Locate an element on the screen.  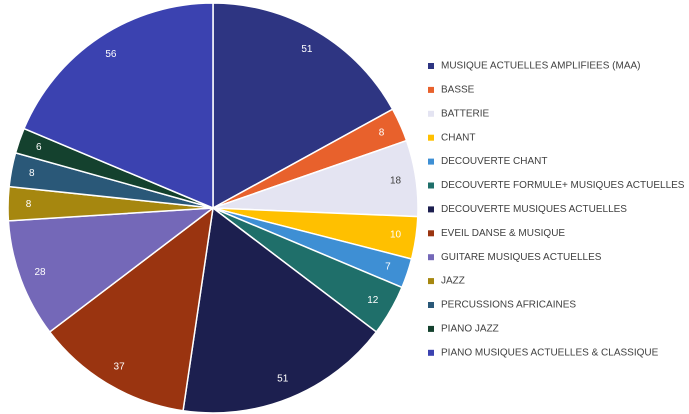
legend-label: MUSIQUE ACTUELLES AMPLIFIEES (MAA) is located at coordinates (541, 66).